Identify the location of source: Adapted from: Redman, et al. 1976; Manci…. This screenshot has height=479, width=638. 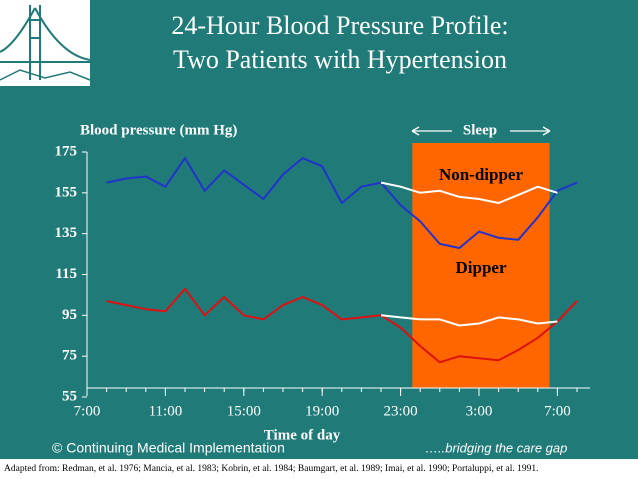
(271, 468).